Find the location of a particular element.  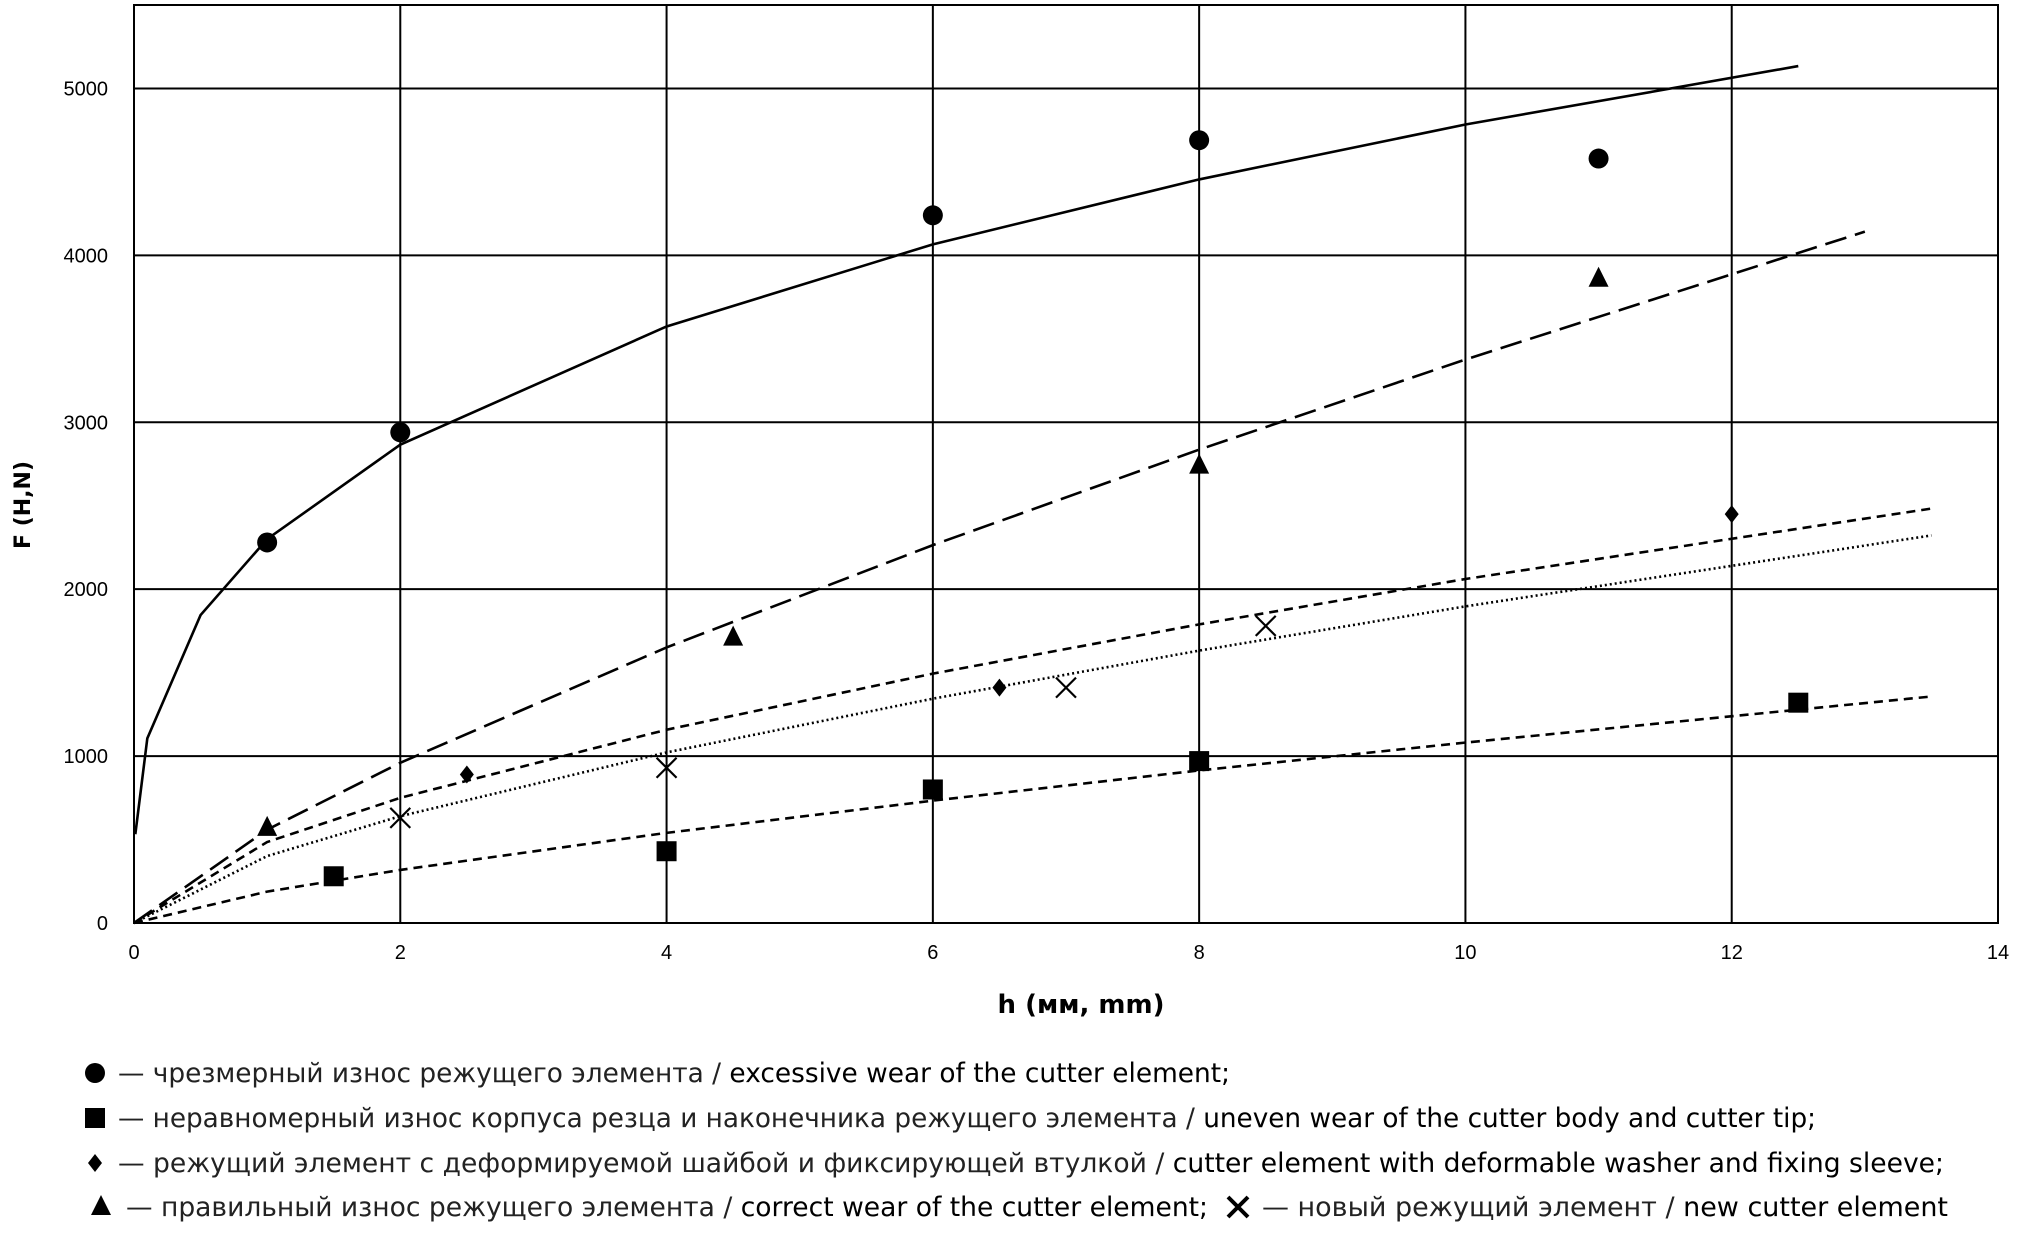

x-tick-label: 4 is located at coordinates (666, 953).